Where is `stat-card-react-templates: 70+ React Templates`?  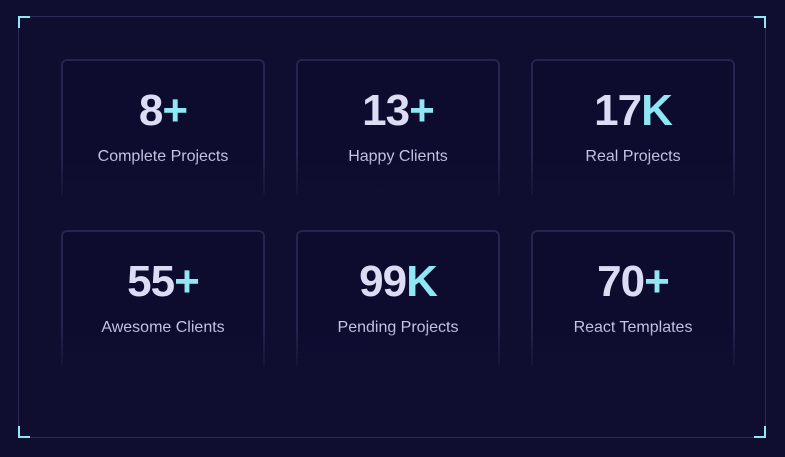 stat-card-react-templates: 70+ React Templates is located at coordinates (633, 298).